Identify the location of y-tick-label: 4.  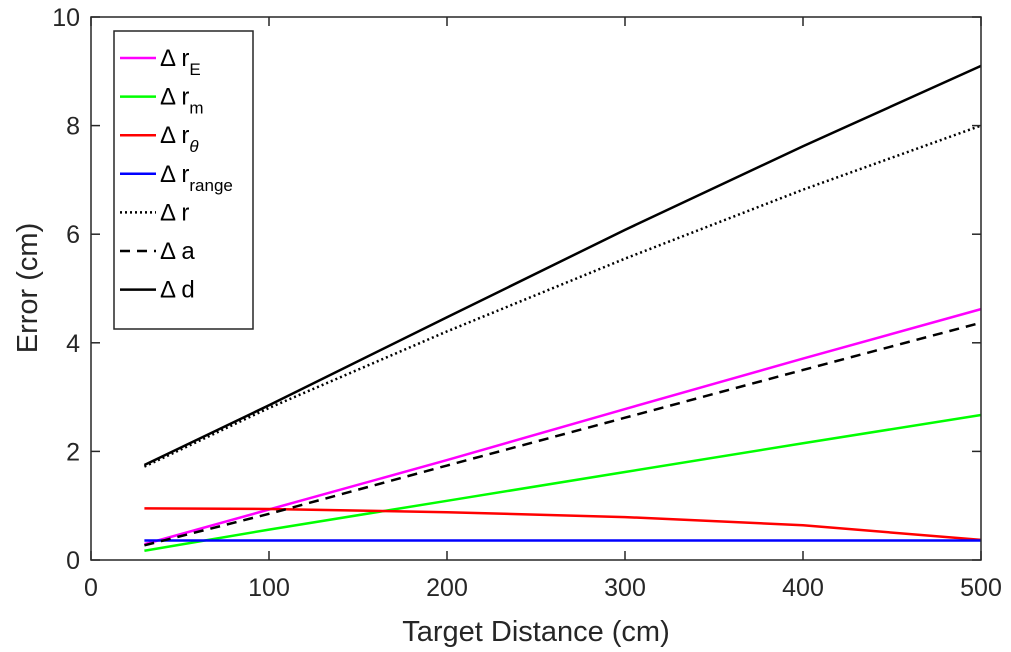
(73, 344).